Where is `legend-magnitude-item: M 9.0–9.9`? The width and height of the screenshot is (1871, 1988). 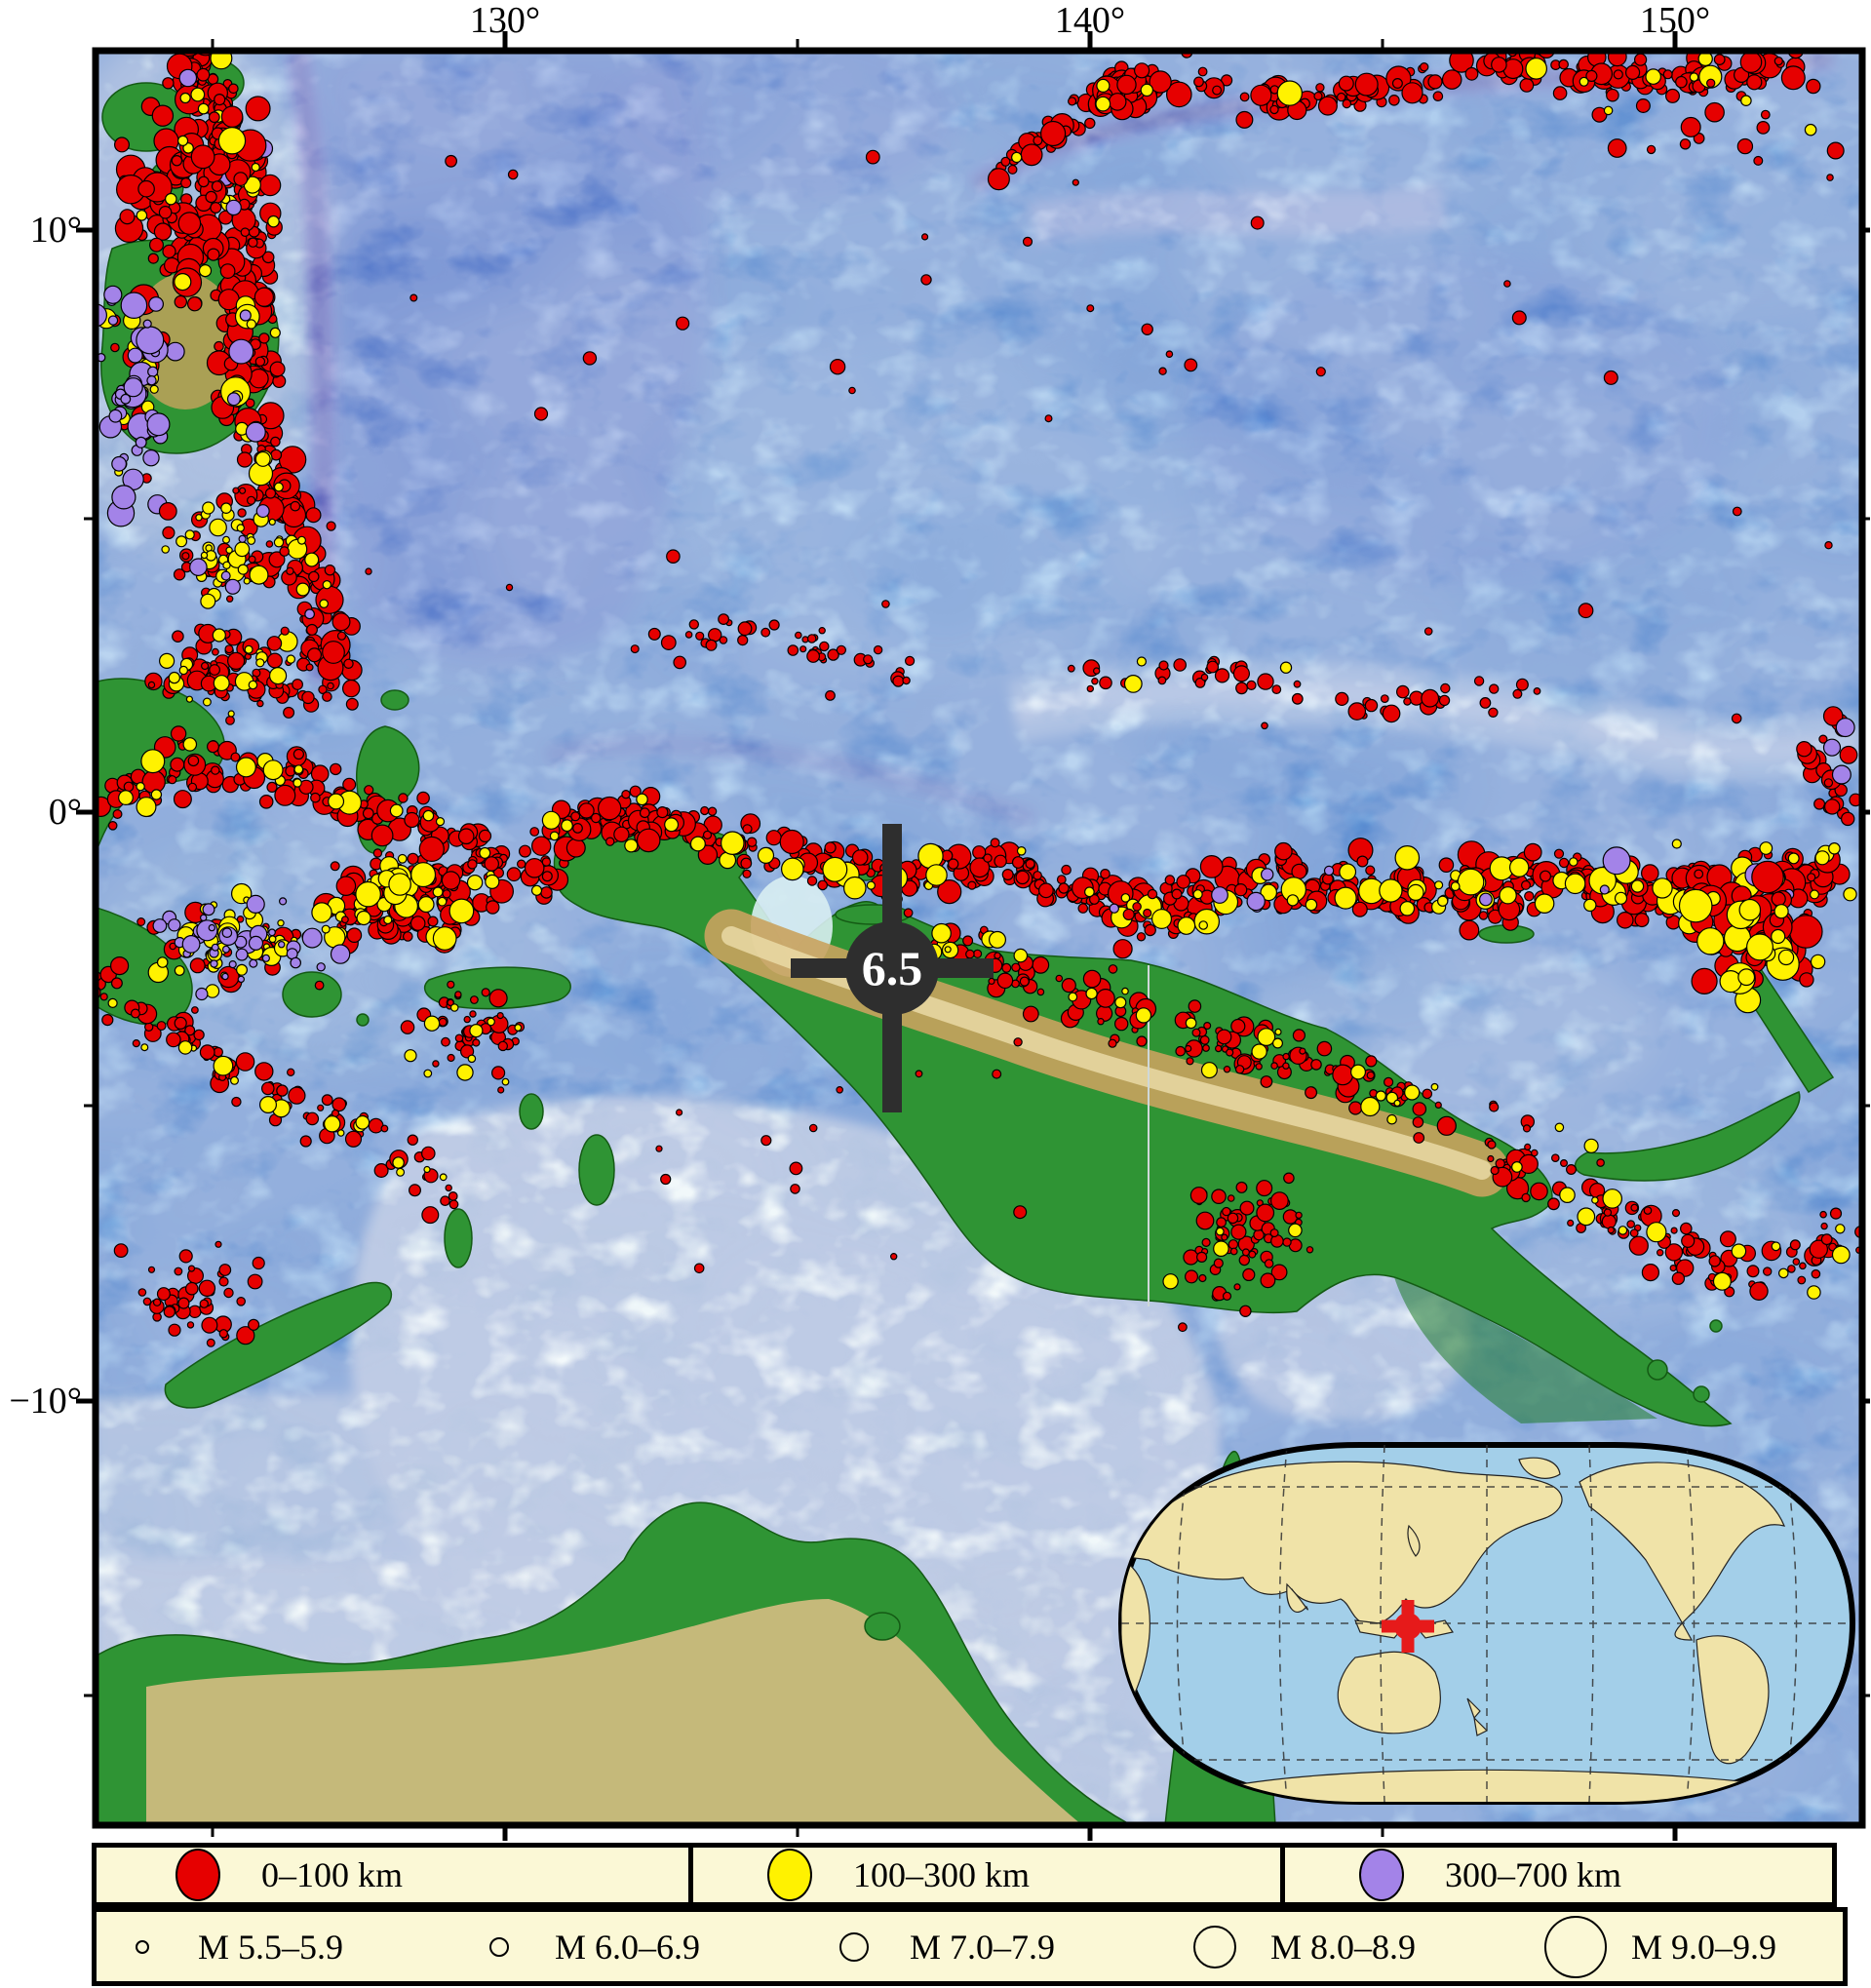 legend-magnitude-item: M 9.0–9.9 is located at coordinates (1658, 1946).